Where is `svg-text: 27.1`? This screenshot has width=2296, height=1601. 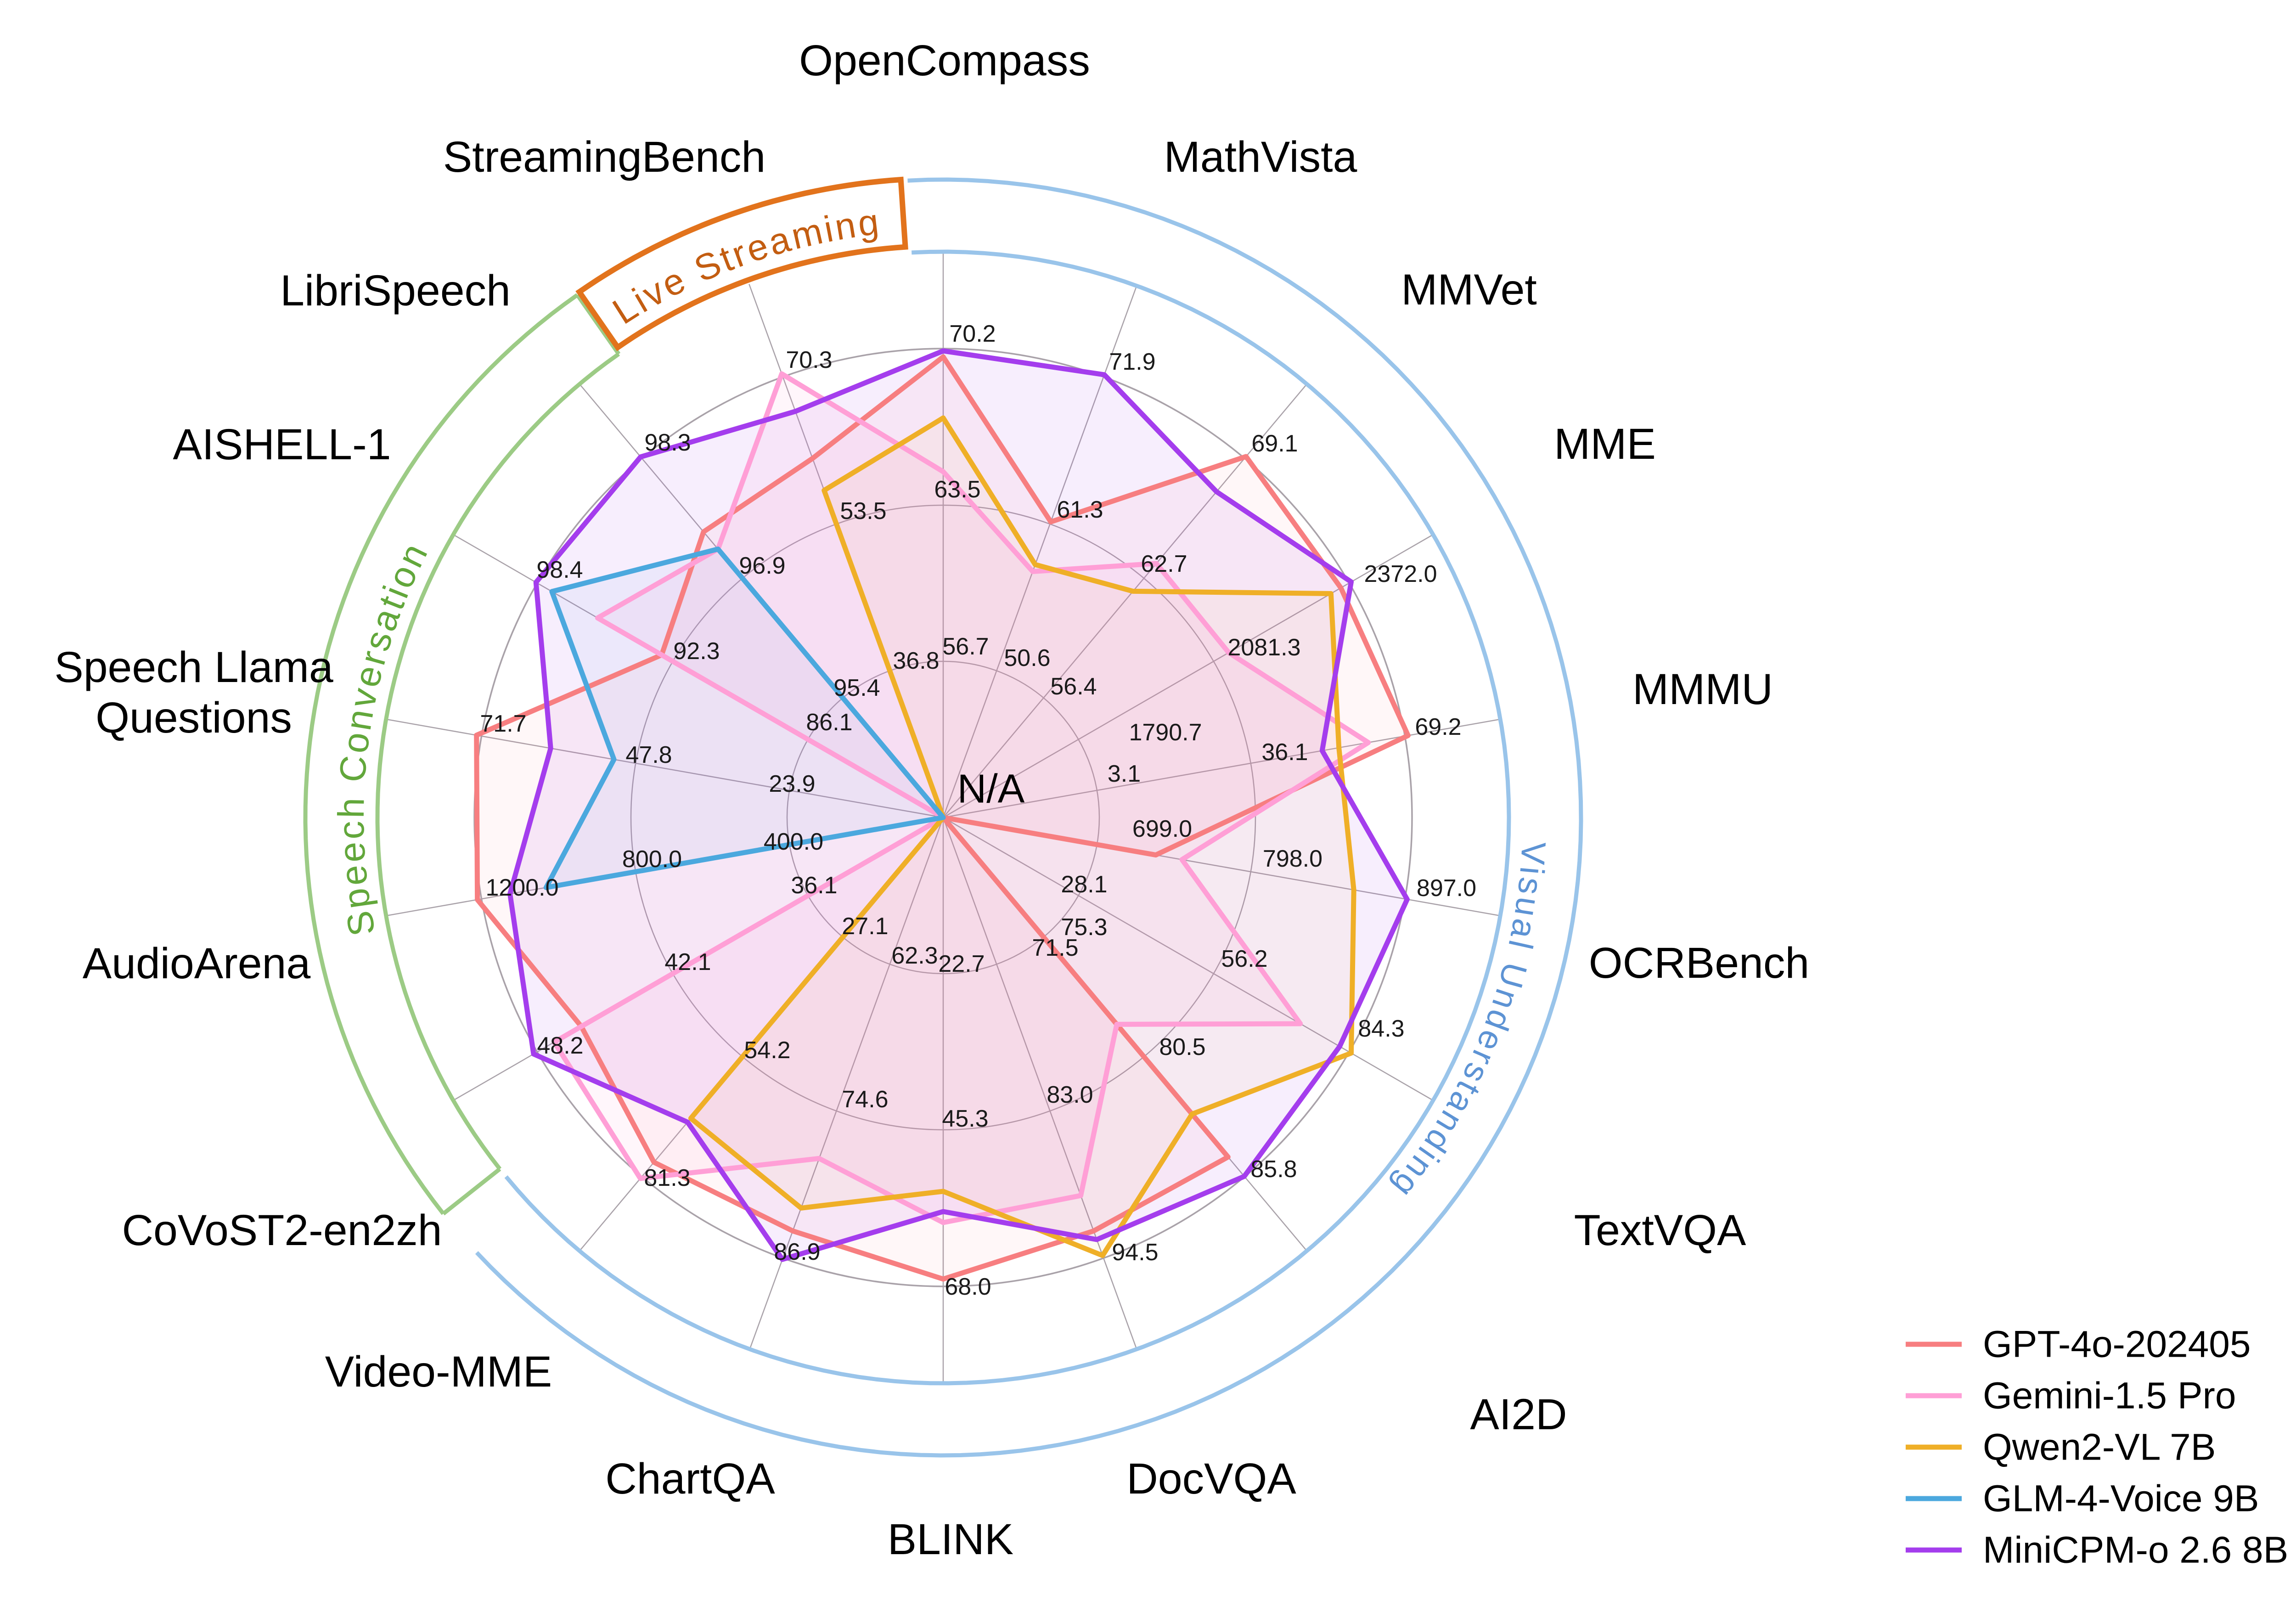
svg-text: 27.1 is located at coordinates (865, 926).